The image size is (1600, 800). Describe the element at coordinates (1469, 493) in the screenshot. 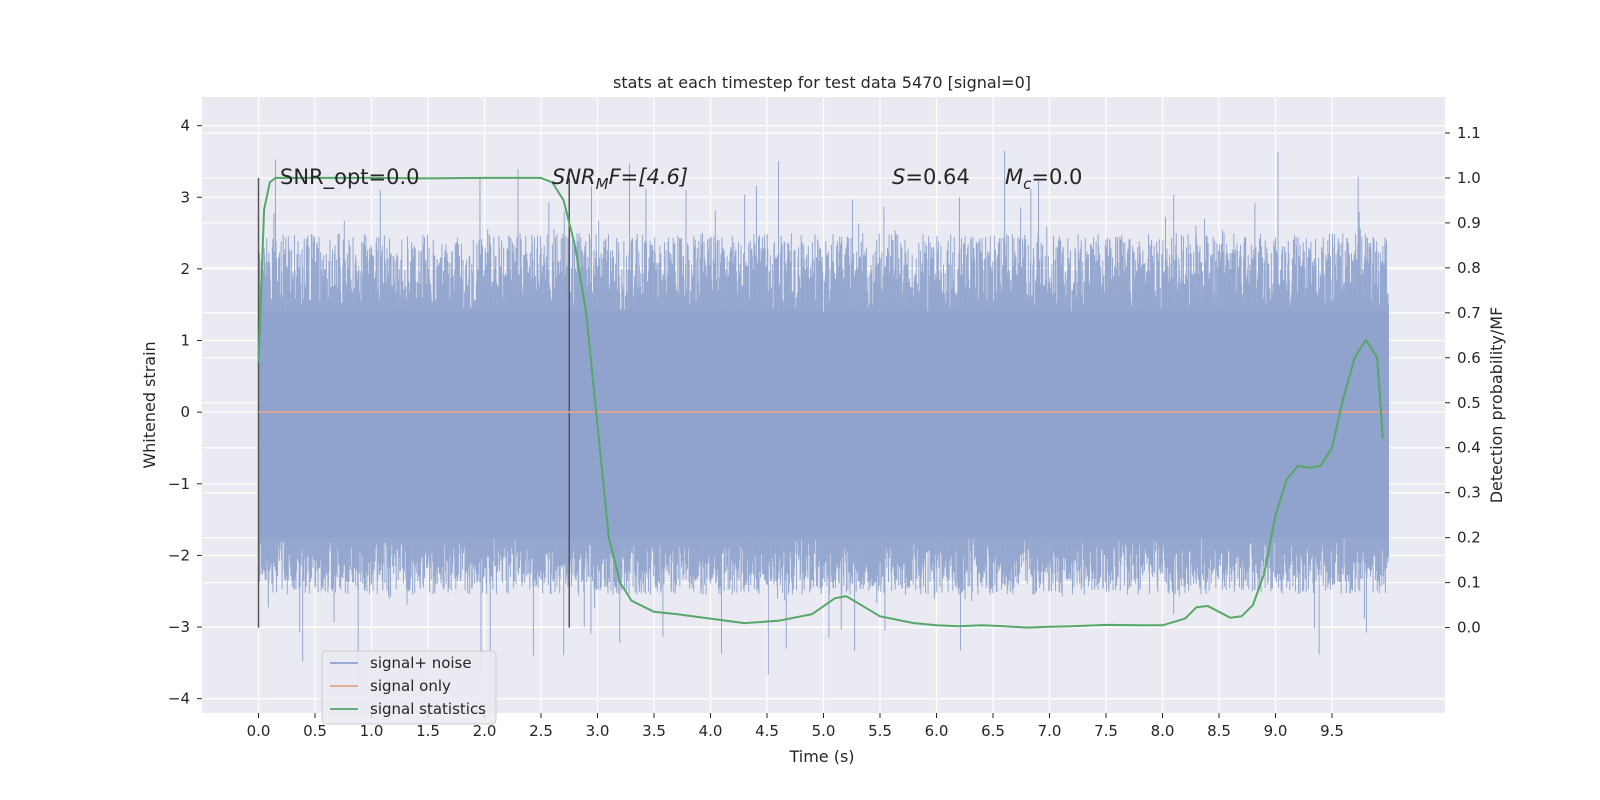

I see `y2-tick-label: 0.3` at that location.